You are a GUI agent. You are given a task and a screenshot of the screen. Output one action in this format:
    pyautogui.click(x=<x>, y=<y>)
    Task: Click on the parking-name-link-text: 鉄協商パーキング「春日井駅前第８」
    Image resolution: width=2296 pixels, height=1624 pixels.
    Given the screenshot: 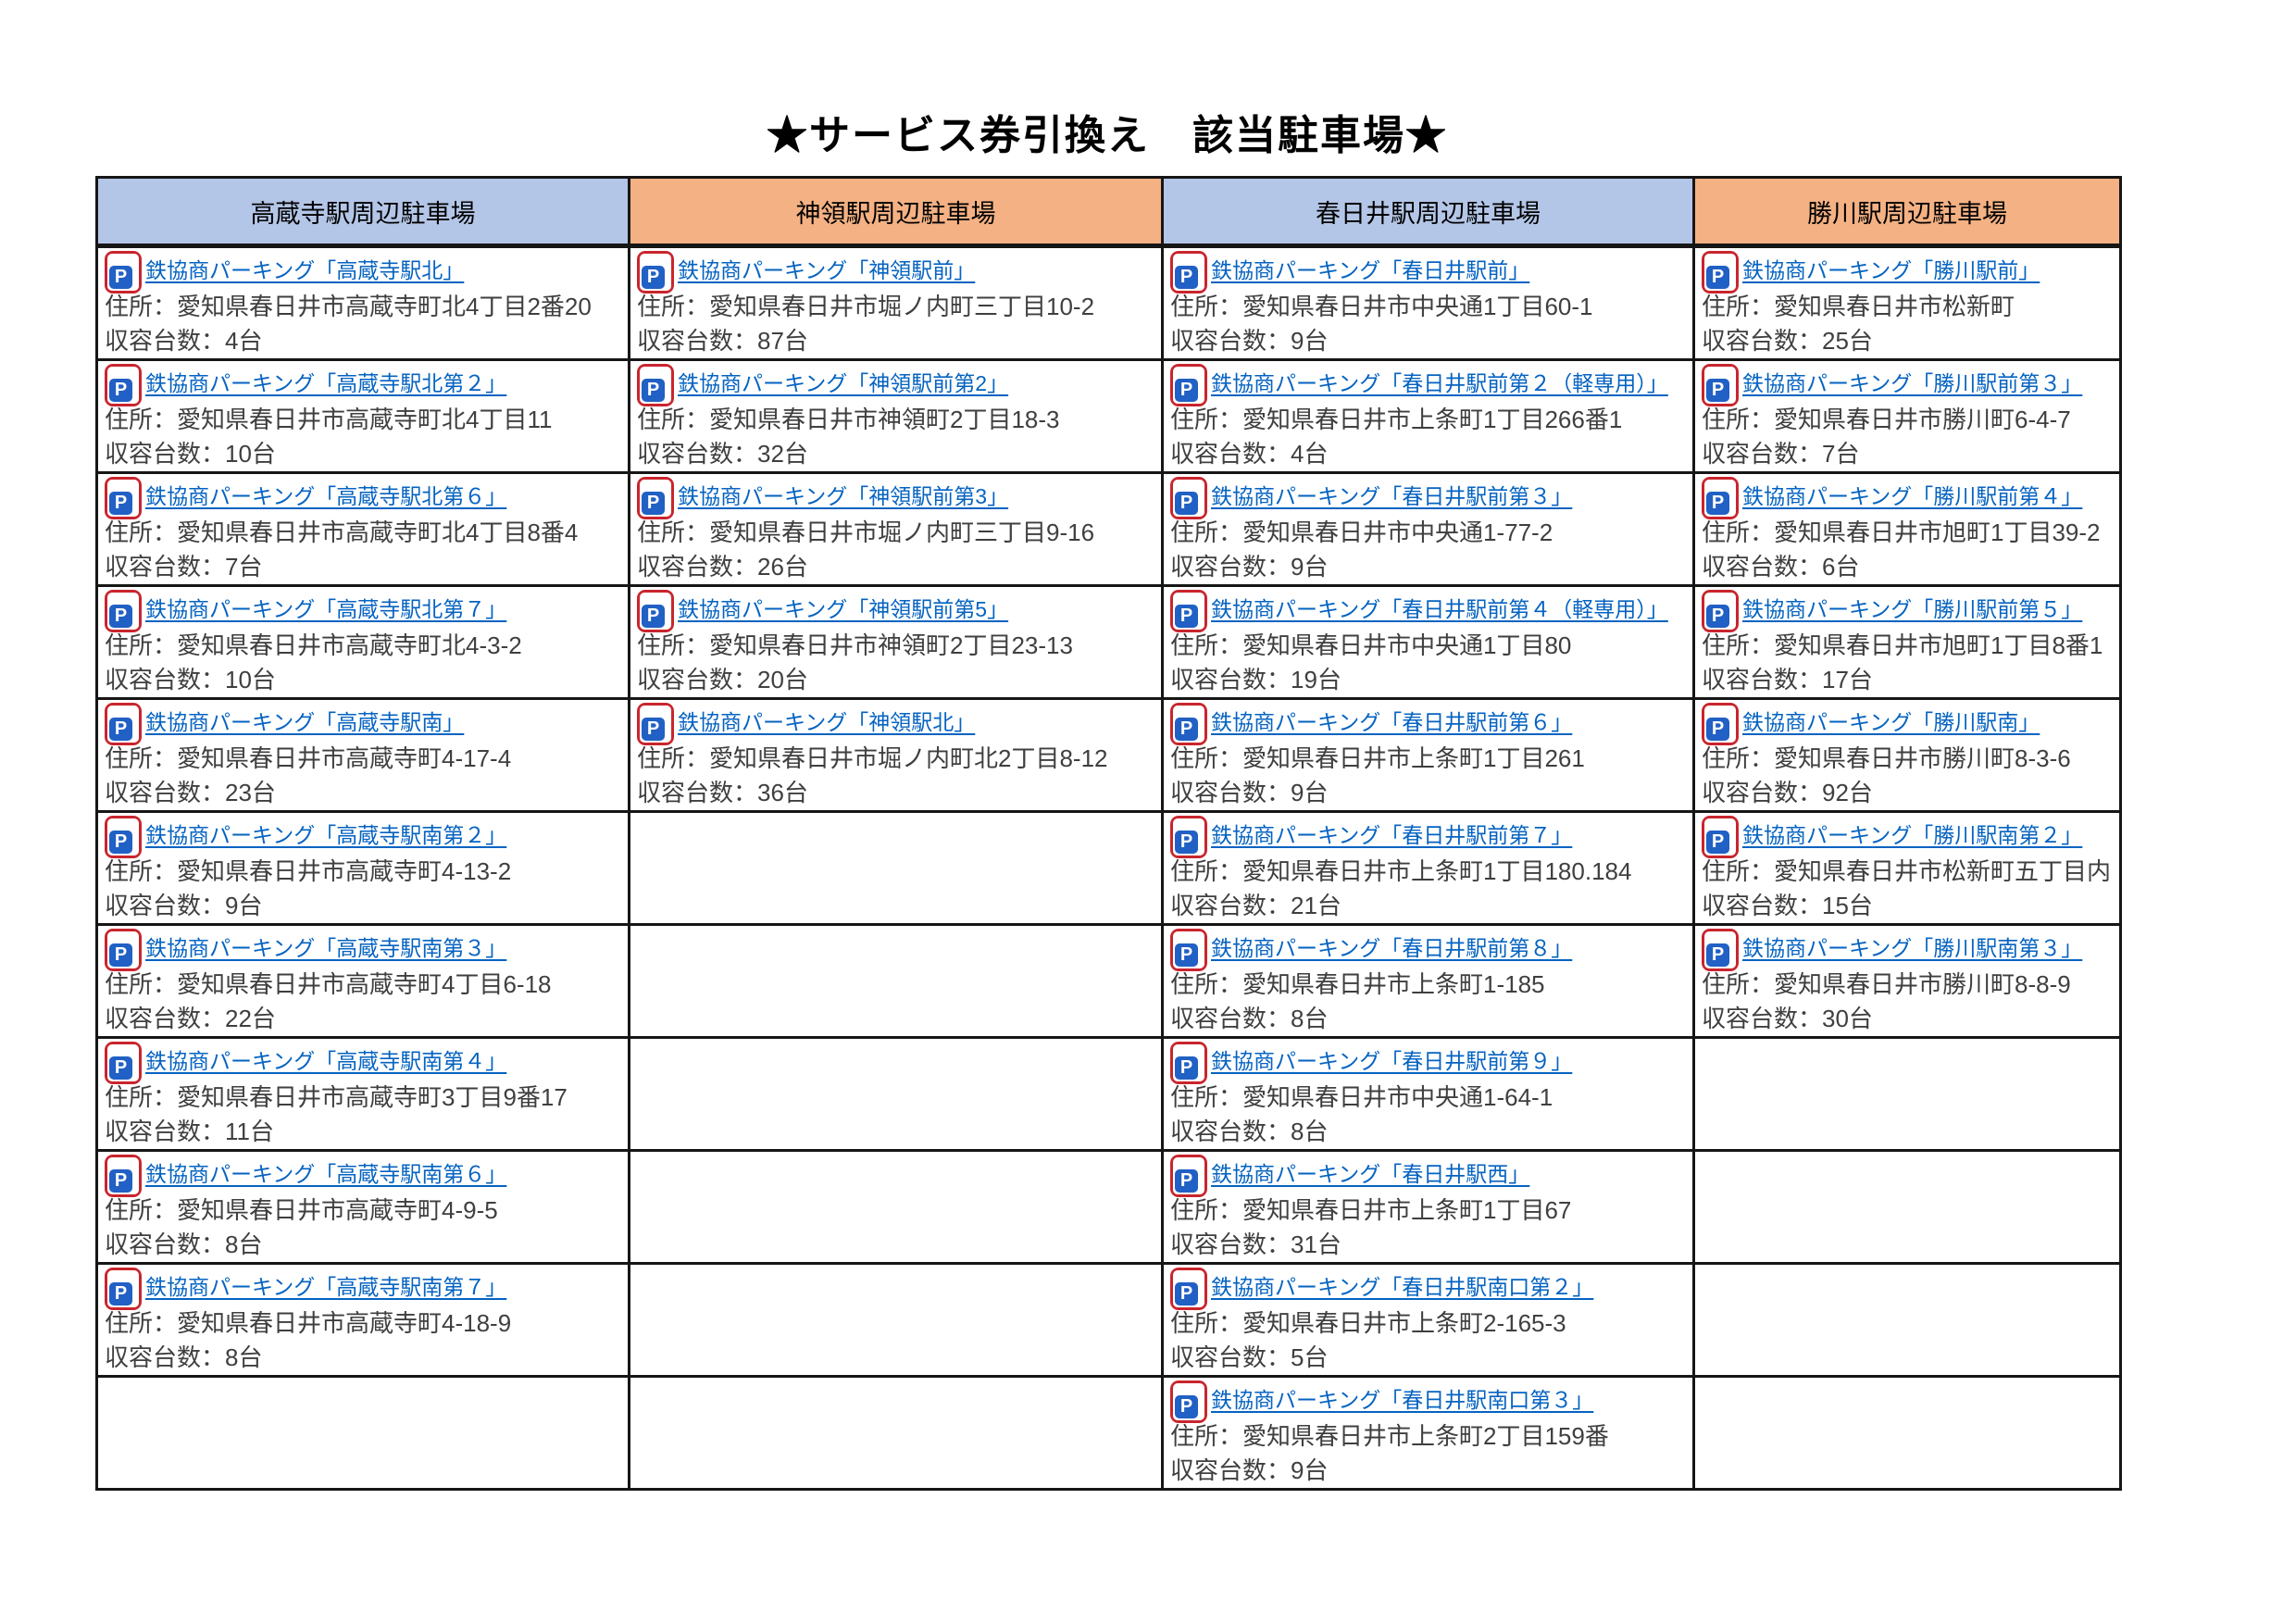 What is the action you would take?
    pyautogui.click(x=1392, y=948)
    